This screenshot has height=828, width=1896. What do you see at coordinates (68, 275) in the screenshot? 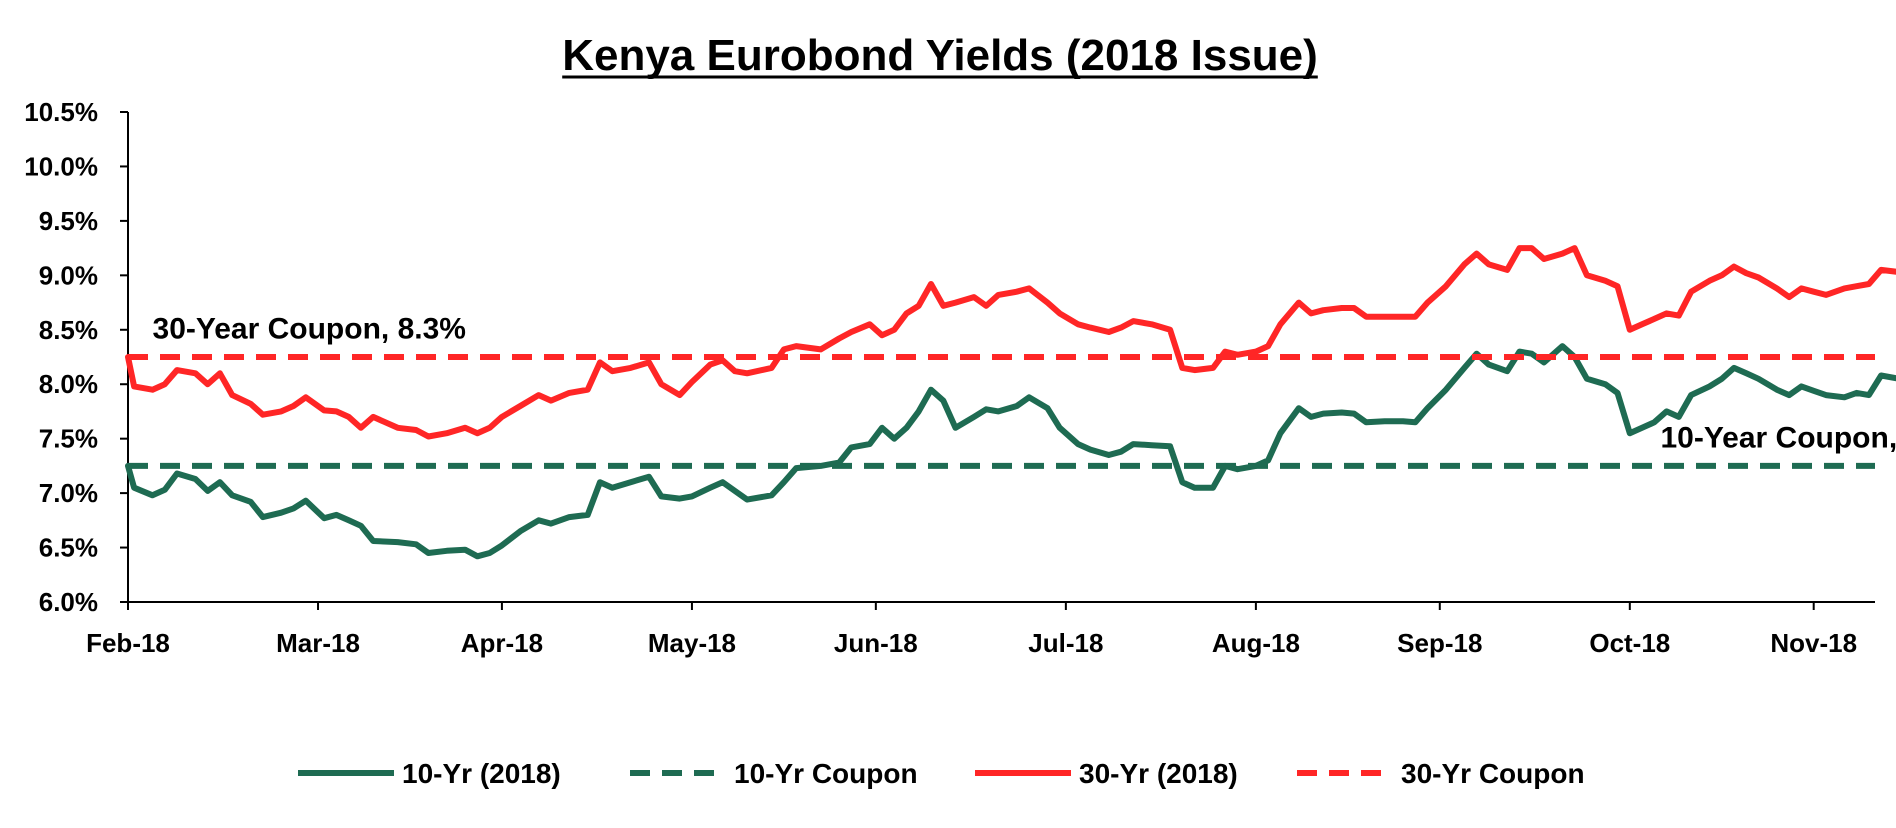
I see `y-tick-label: 9.0%` at bounding box center [68, 275].